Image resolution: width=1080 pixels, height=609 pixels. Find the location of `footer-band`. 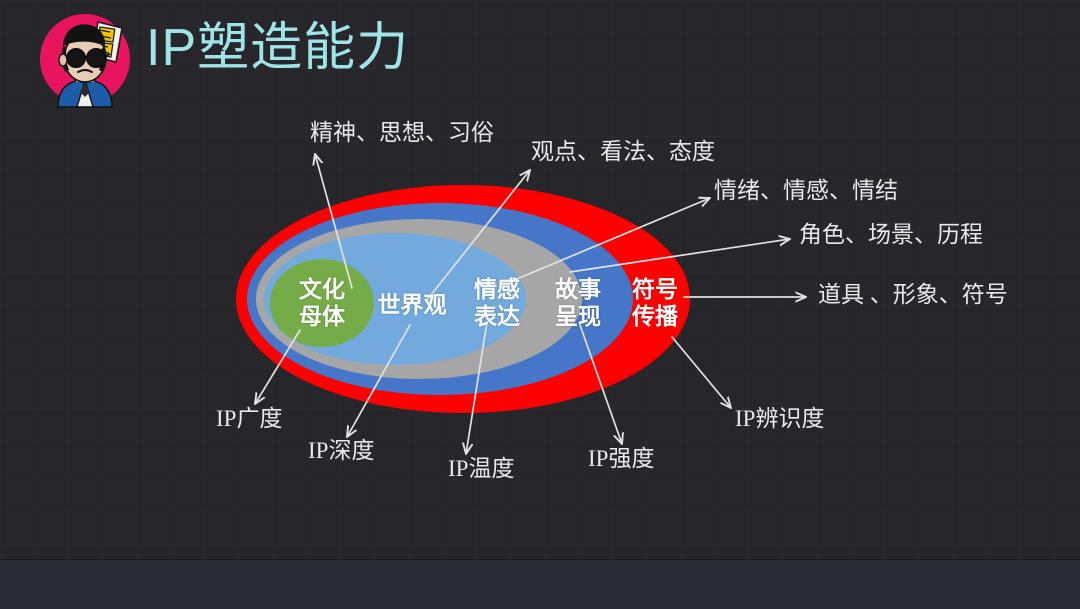

footer-band is located at coordinates (540, 584).